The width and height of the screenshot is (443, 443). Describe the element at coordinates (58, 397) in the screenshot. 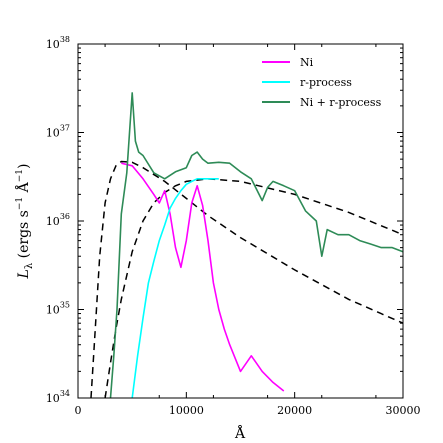

I see `y-tick-label: 1034` at that location.